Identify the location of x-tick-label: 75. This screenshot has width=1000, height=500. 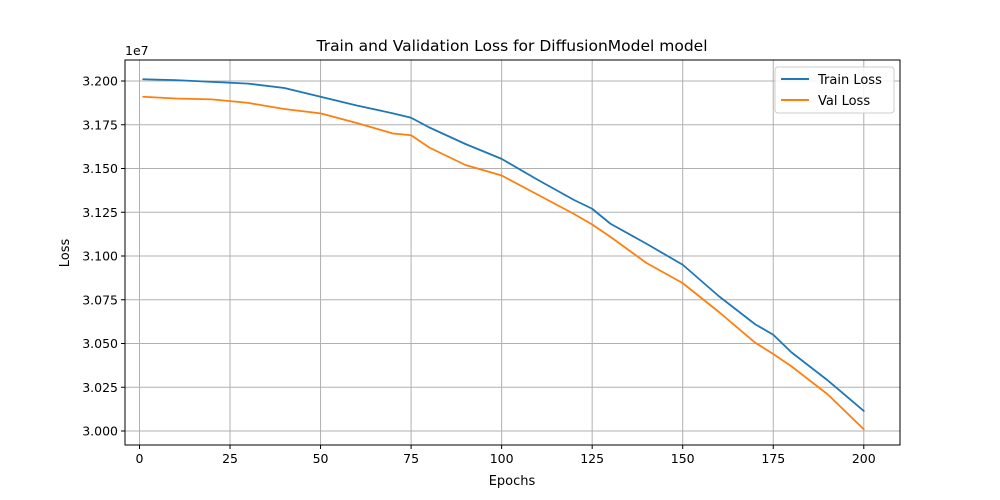
(411, 458).